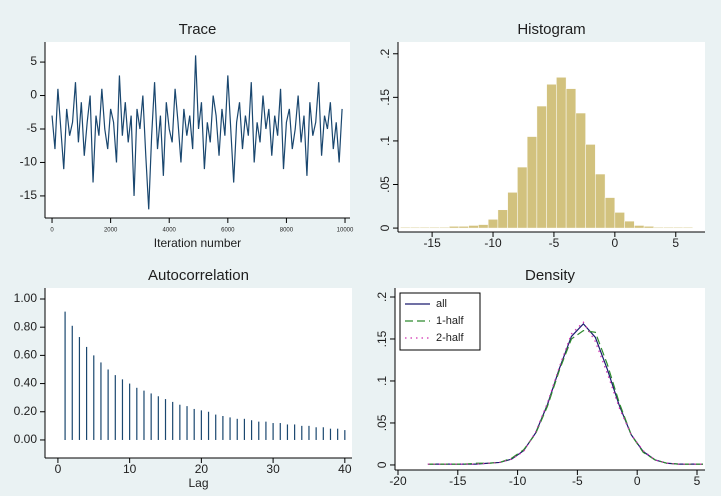 Image resolution: width=721 pixels, height=496 pixels. What do you see at coordinates (398, 481) in the screenshot?
I see `x-tick-label: -20` at bounding box center [398, 481].